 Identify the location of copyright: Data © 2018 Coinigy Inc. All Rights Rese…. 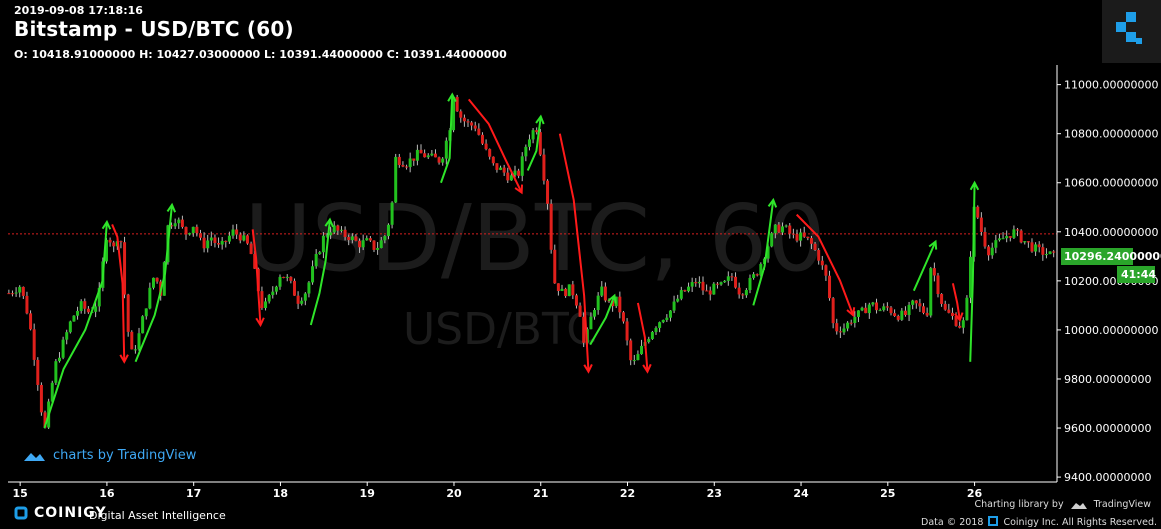
(1039, 522).